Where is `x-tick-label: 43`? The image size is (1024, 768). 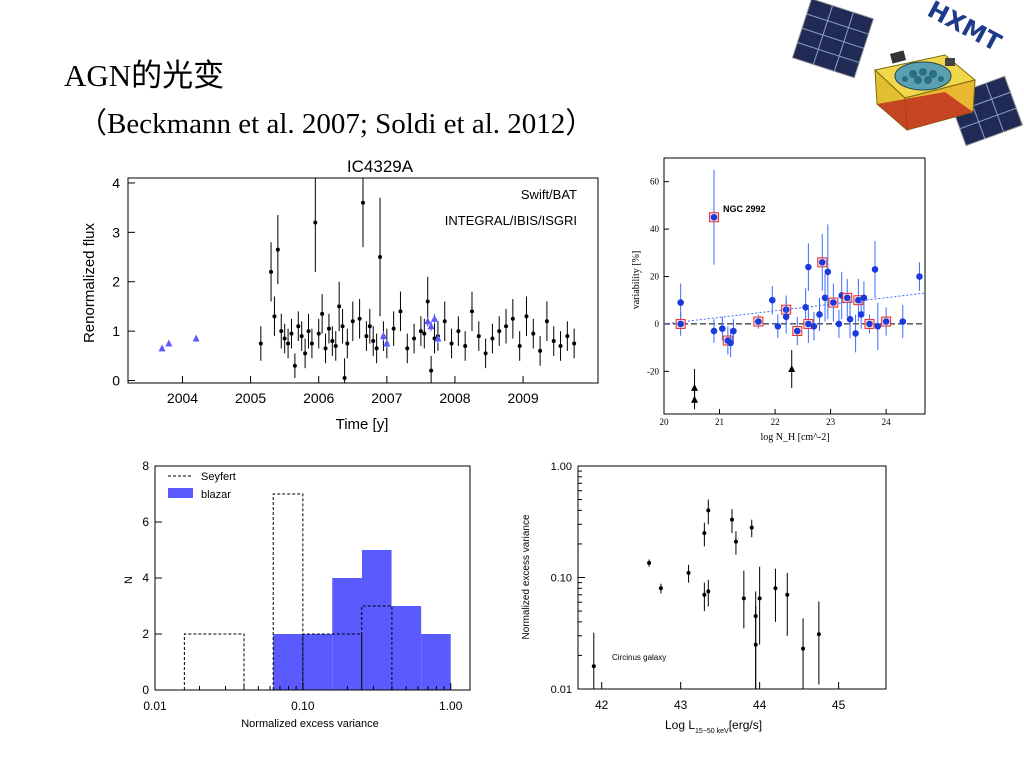 x-tick-label: 43 is located at coordinates (681, 705).